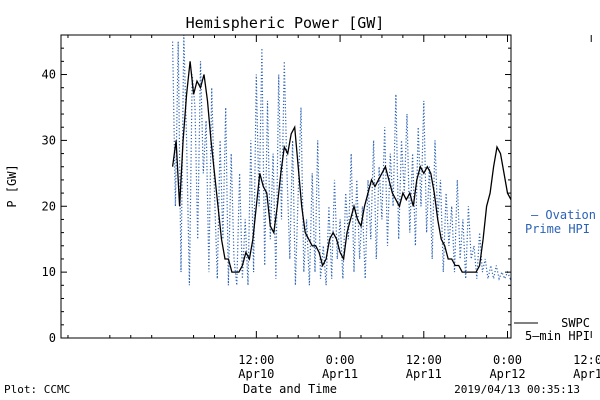 The image size is (600, 400). I want to click on legend-ovation-line2: Prime HPI, so click(557, 229).